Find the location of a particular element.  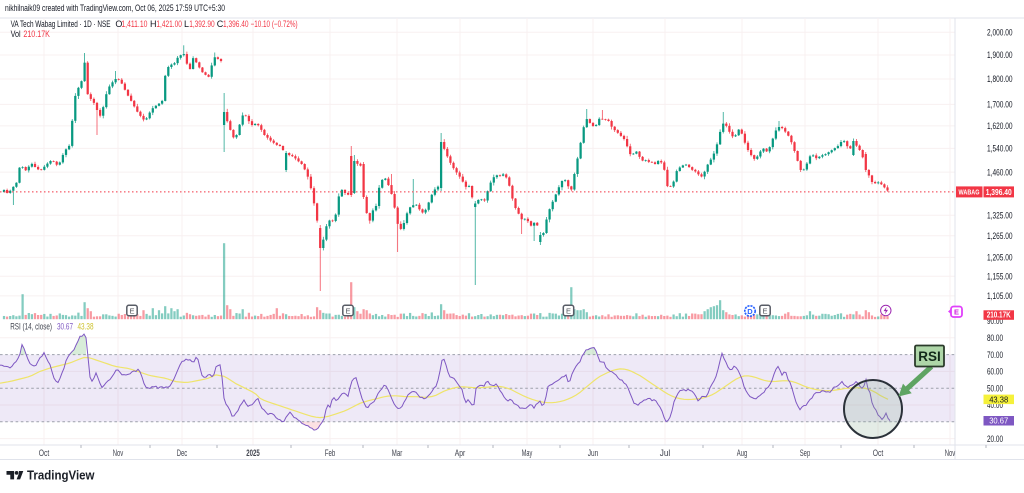

svg-text: Dec is located at coordinates (182, 453).